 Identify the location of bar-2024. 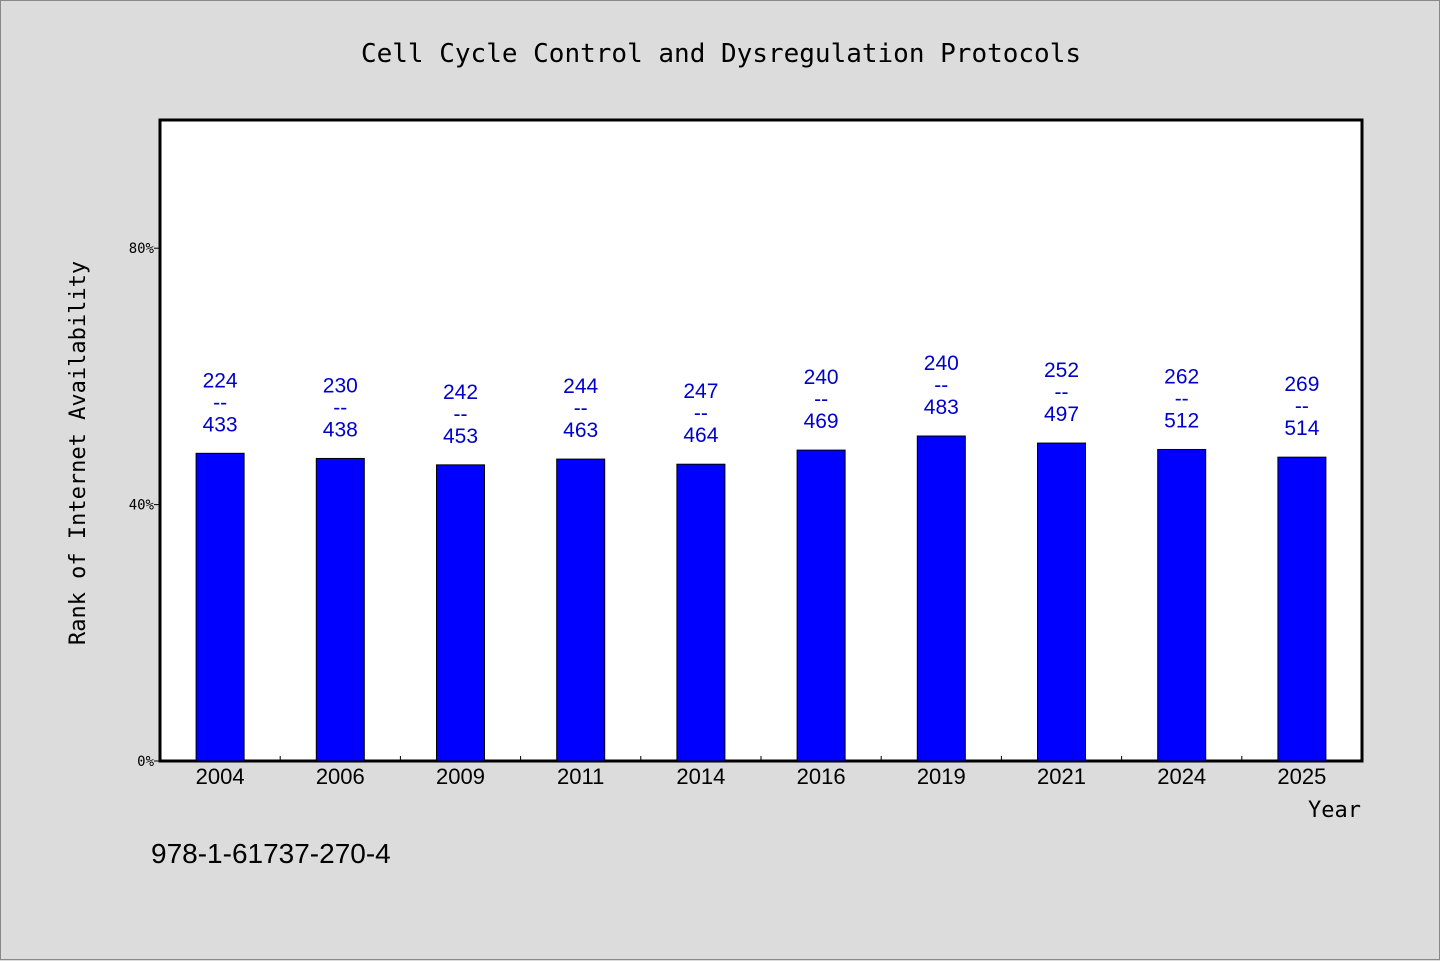
(1182, 605).